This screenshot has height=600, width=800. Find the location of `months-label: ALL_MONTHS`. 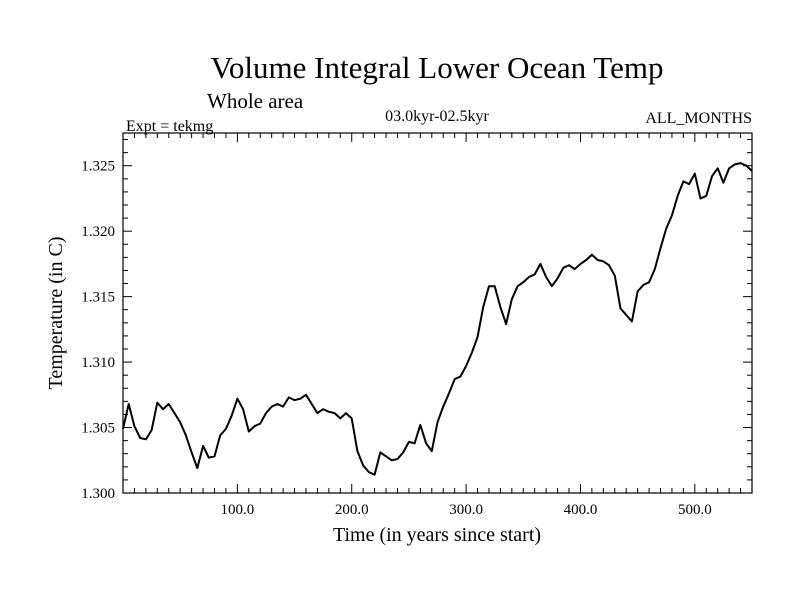

months-label: ALL_MONTHS is located at coordinates (698, 118).